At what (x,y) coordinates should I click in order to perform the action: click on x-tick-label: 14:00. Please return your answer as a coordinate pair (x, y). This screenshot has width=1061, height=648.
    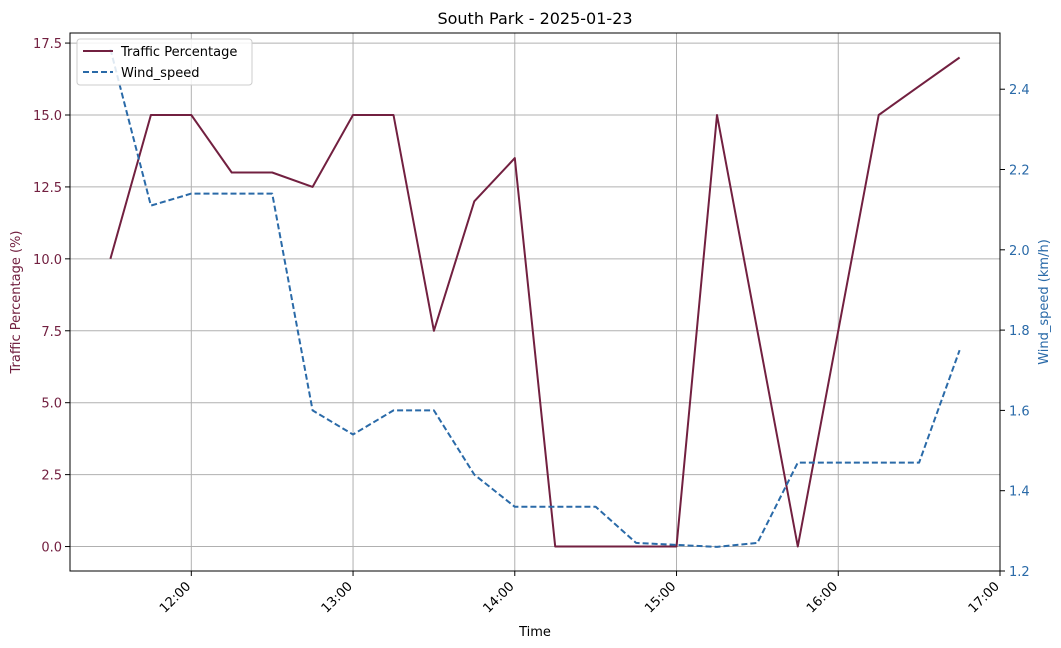
    Looking at the image, I should click on (499, 597).